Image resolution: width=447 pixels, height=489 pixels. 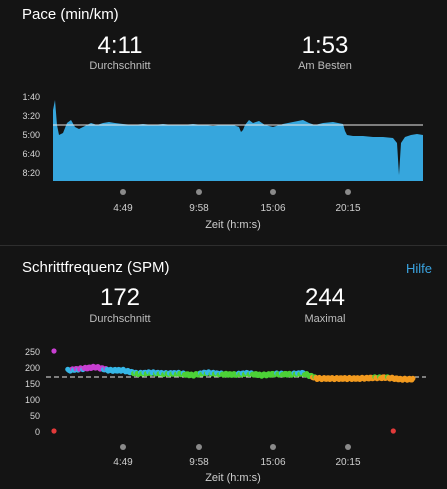 What do you see at coordinates (31, 154) in the screenshot?
I see `pace-y-tick: 6:40` at bounding box center [31, 154].